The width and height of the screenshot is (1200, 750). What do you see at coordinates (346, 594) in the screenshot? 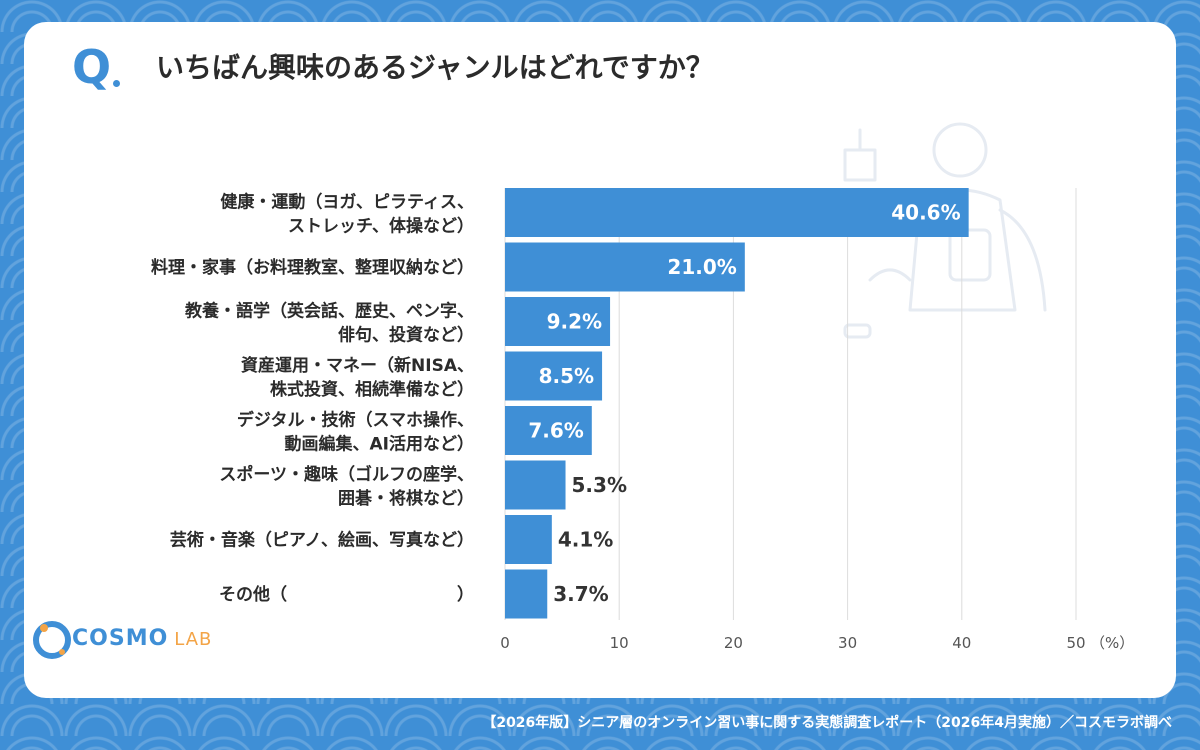
I see `category-label: その他（ ）` at bounding box center [346, 594].